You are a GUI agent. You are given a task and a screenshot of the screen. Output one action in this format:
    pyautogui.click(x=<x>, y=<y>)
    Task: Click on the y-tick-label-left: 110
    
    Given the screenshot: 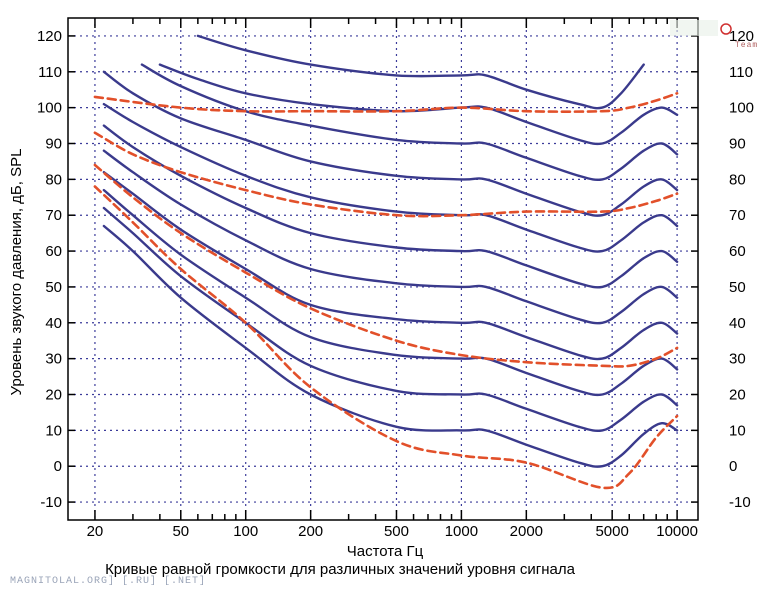 What is the action you would take?
    pyautogui.click(x=50, y=72)
    